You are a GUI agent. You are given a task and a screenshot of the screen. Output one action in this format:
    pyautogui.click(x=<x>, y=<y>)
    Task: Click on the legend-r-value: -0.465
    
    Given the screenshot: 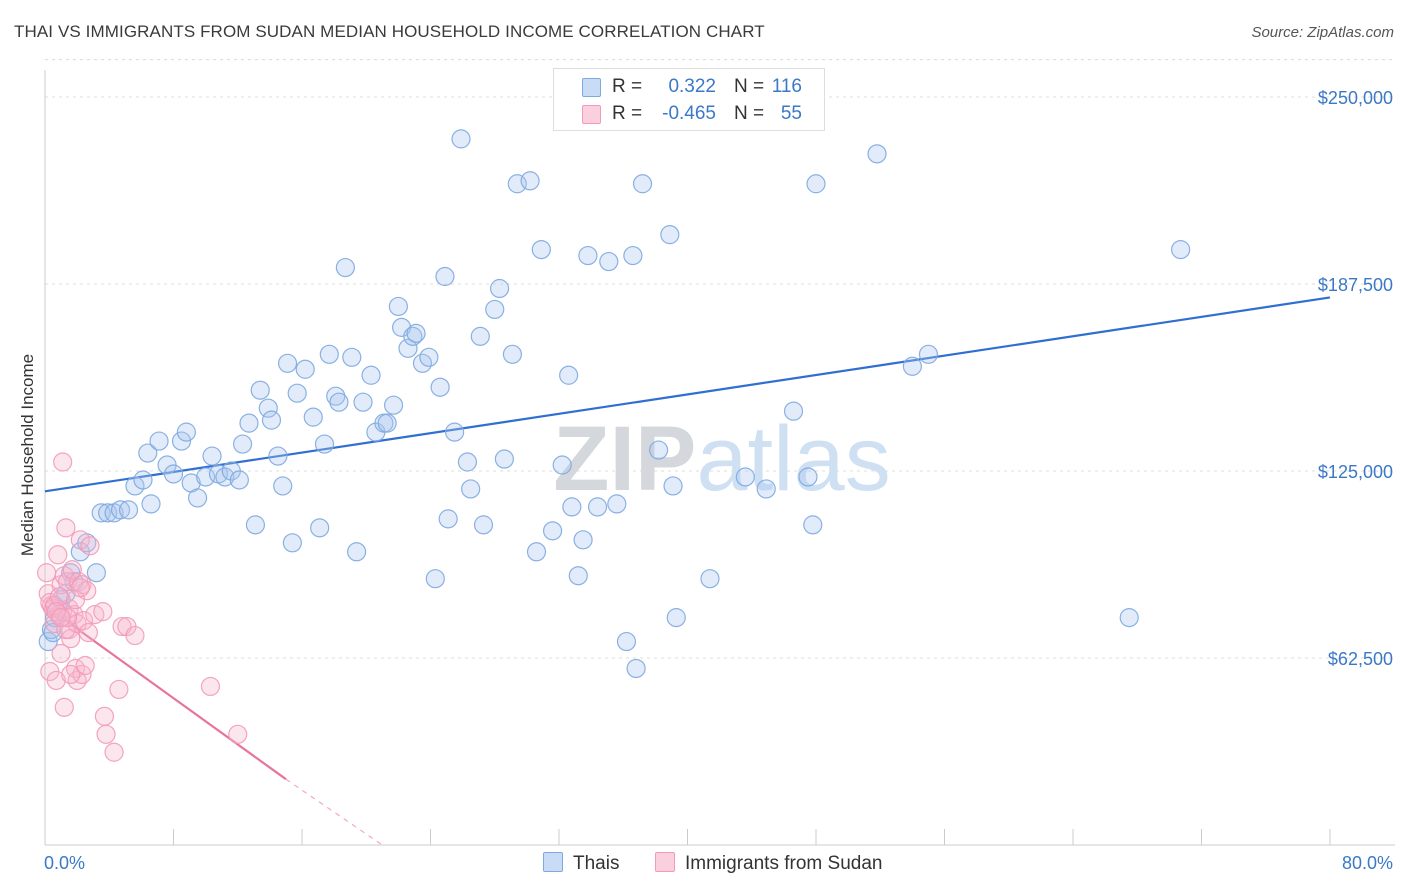 What is the action you would take?
    pyautogui.click(x=689, y=113)
    